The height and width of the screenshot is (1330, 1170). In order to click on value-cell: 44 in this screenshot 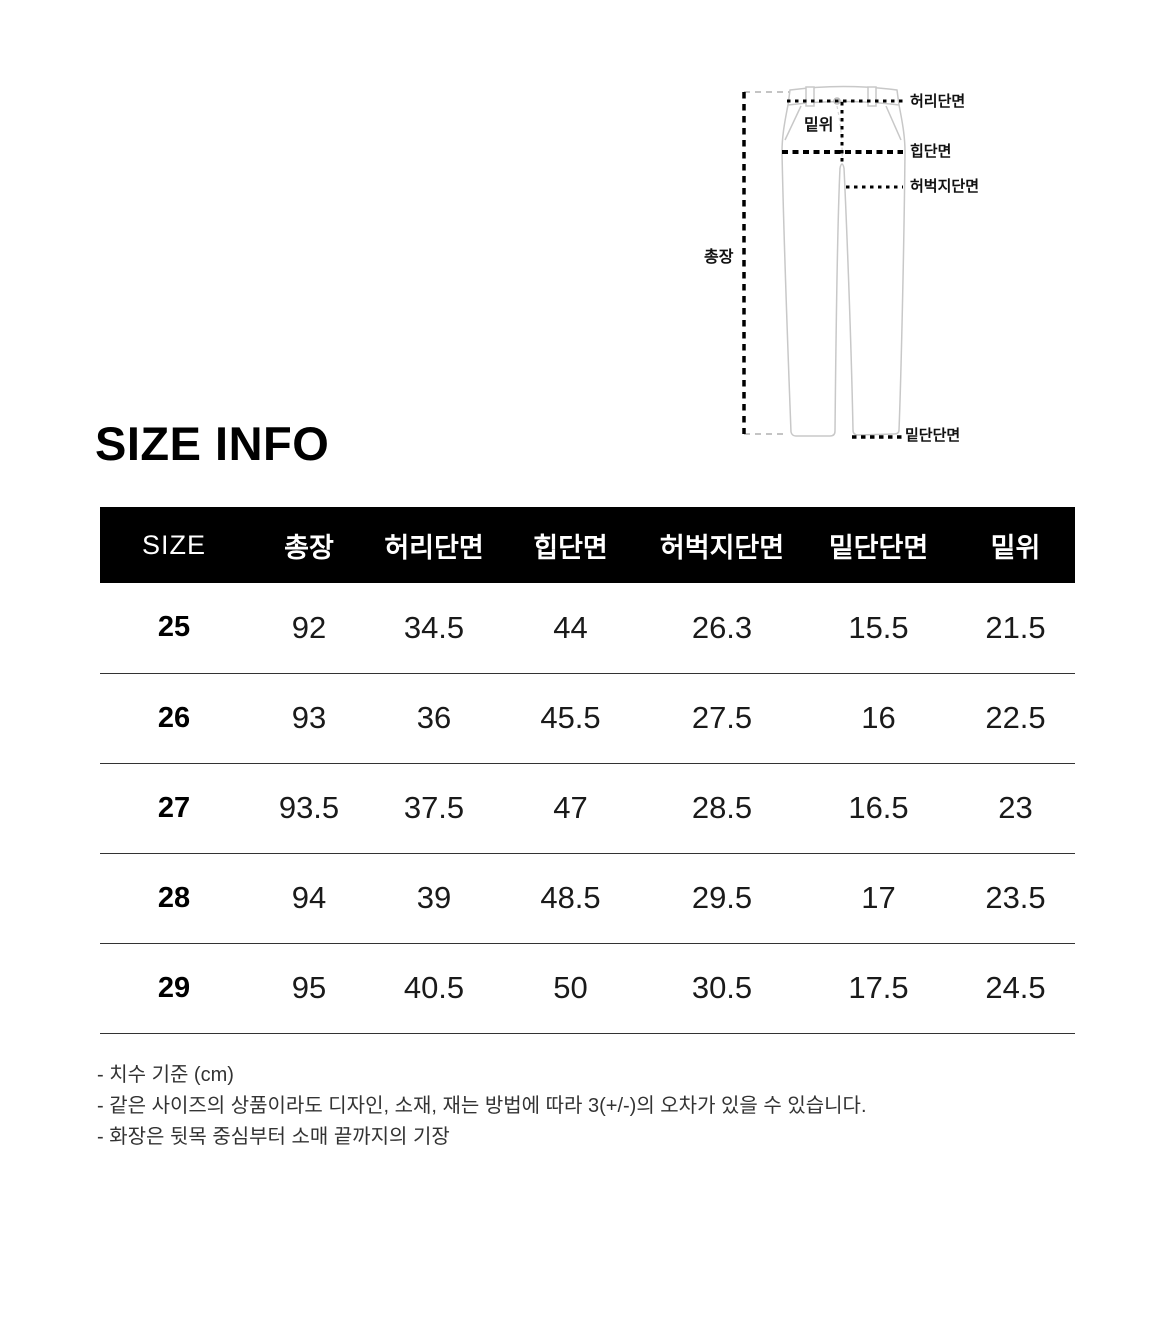, I will do `click(570, 628)`.